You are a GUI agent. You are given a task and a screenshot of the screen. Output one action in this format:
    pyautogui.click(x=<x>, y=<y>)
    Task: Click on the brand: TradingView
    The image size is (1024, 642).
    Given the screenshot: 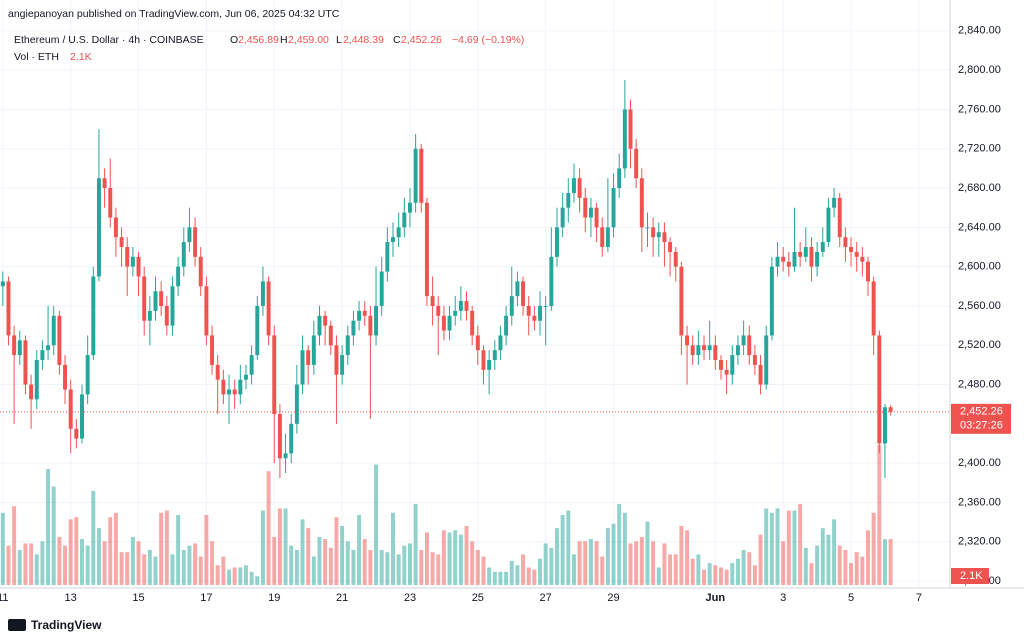 What is the action you would take?
    pyautogui.click(x=66, y=625)
    